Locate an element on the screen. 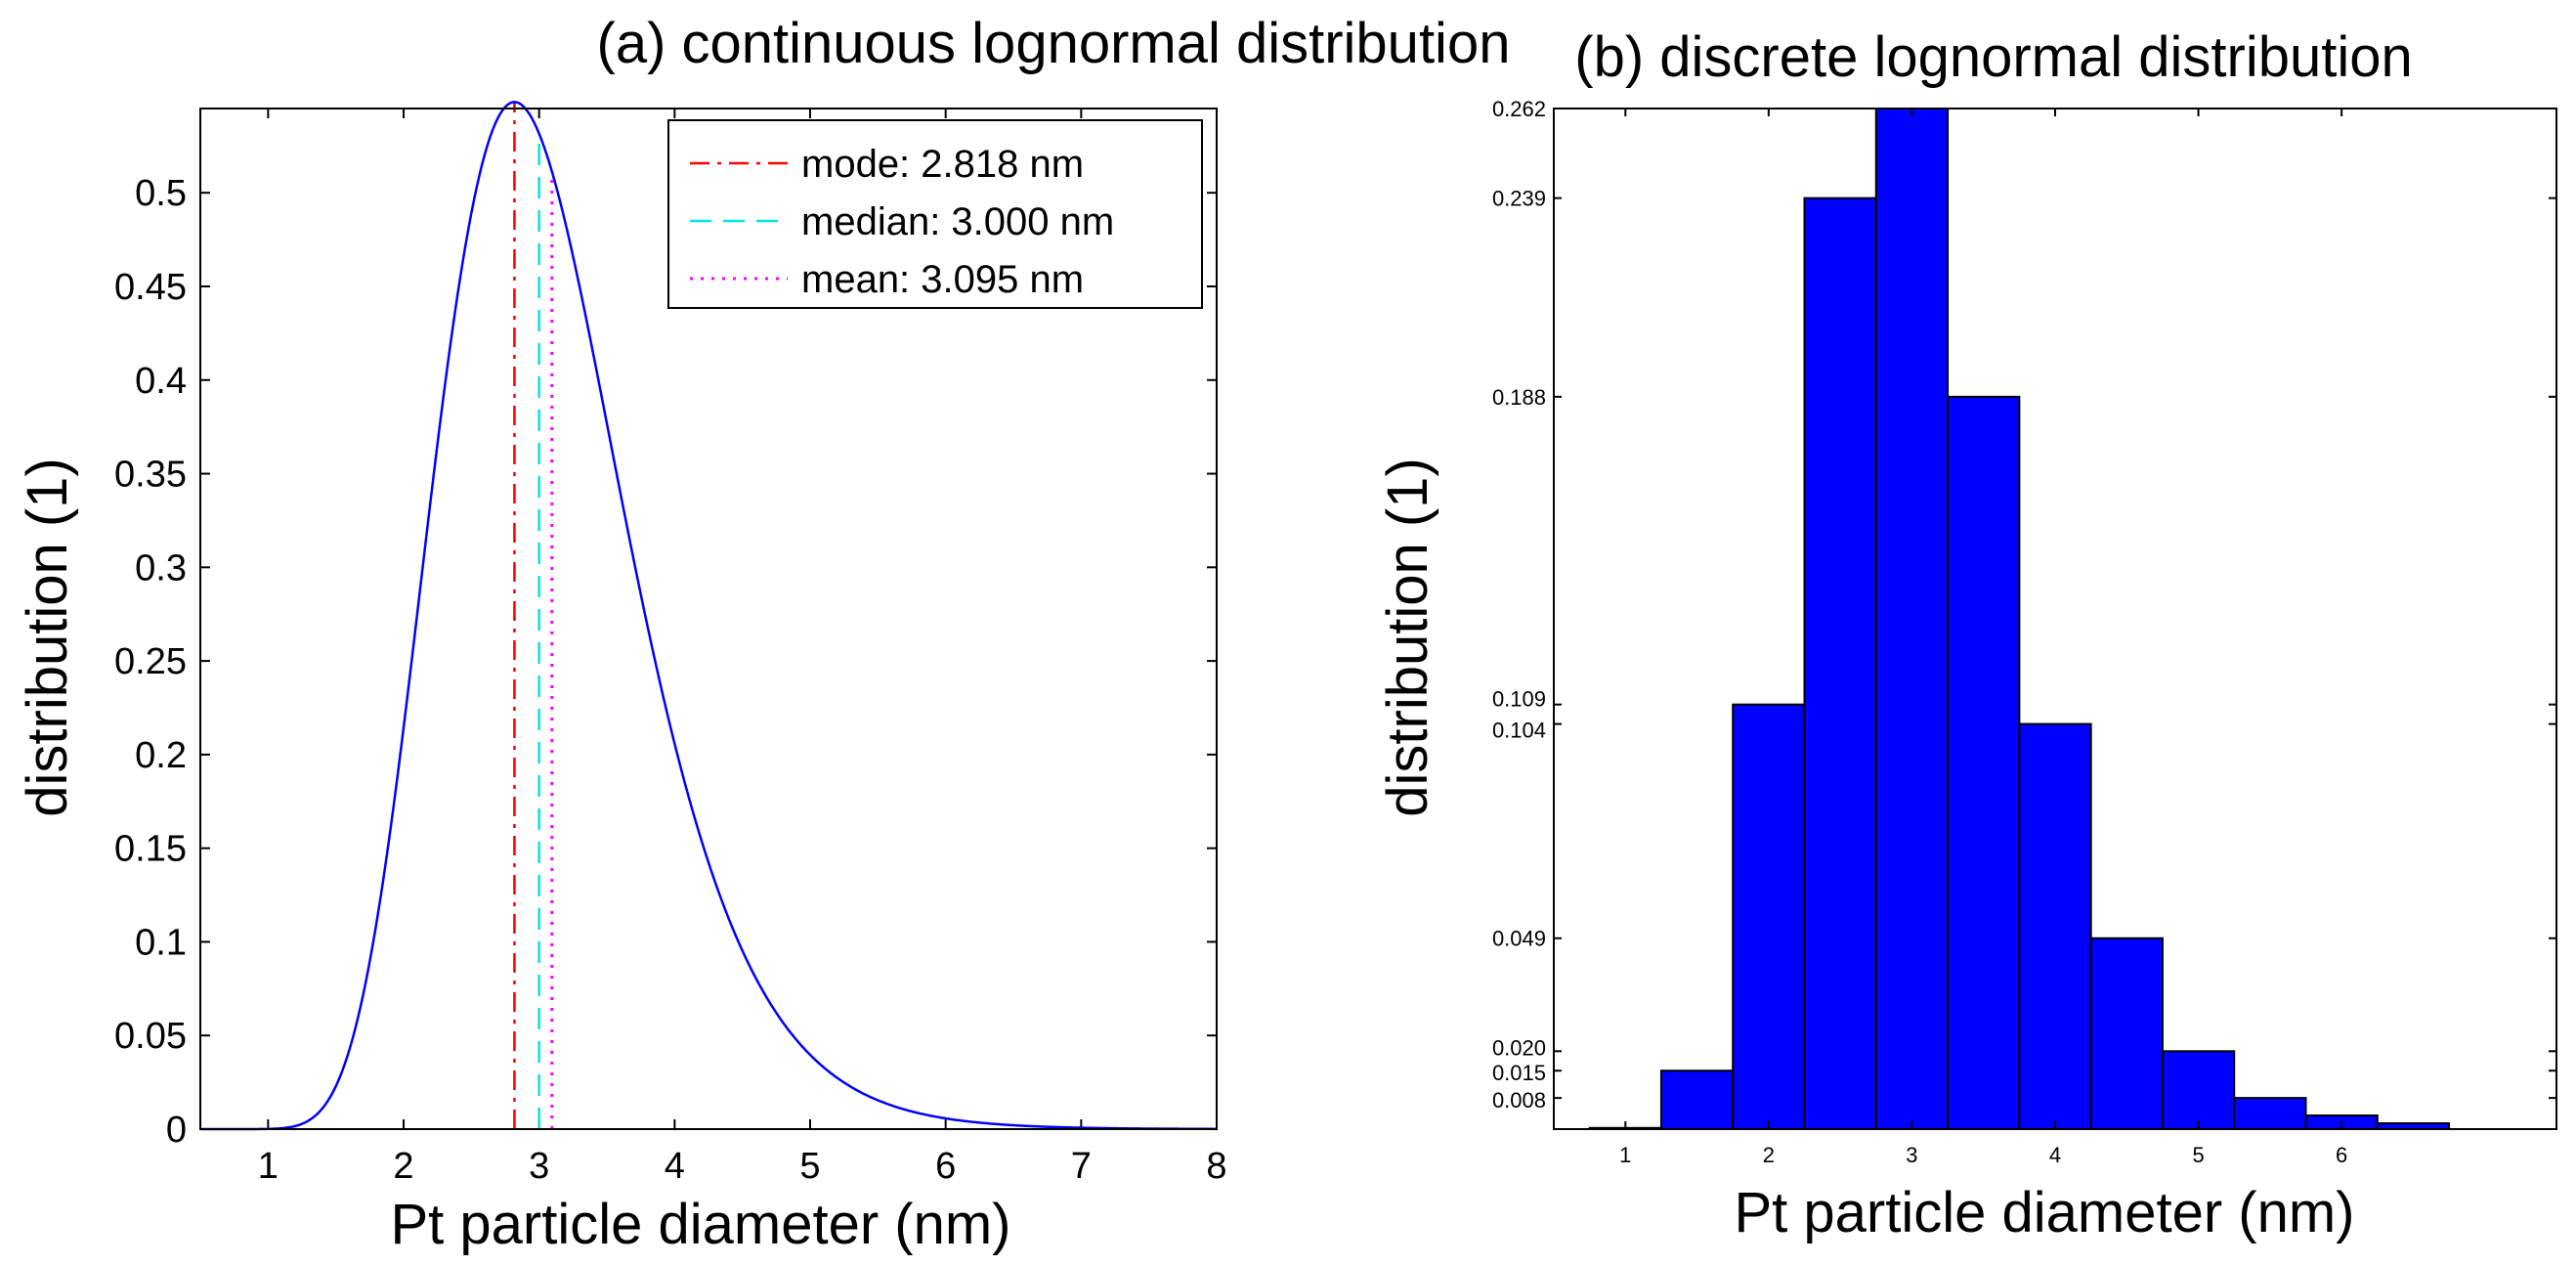 The image size is (2576, 1265). panel-a-ytick-label: 0.4 is located at coordinates (161, 382).